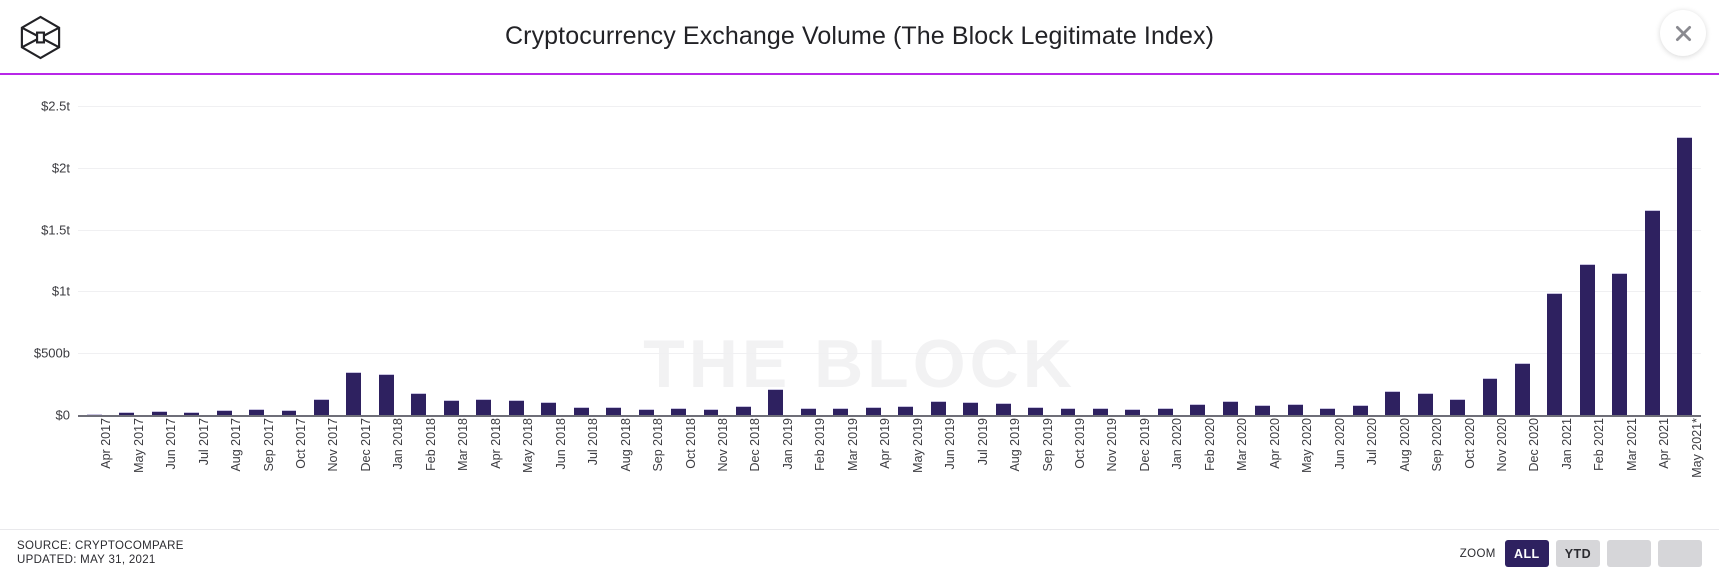 The image size is (1719, 584). What do you see at coordinates (300, 443) in the screenshot?
I see `x-axis-tick-label: Oct 2017` at bounding box center [300, 443].